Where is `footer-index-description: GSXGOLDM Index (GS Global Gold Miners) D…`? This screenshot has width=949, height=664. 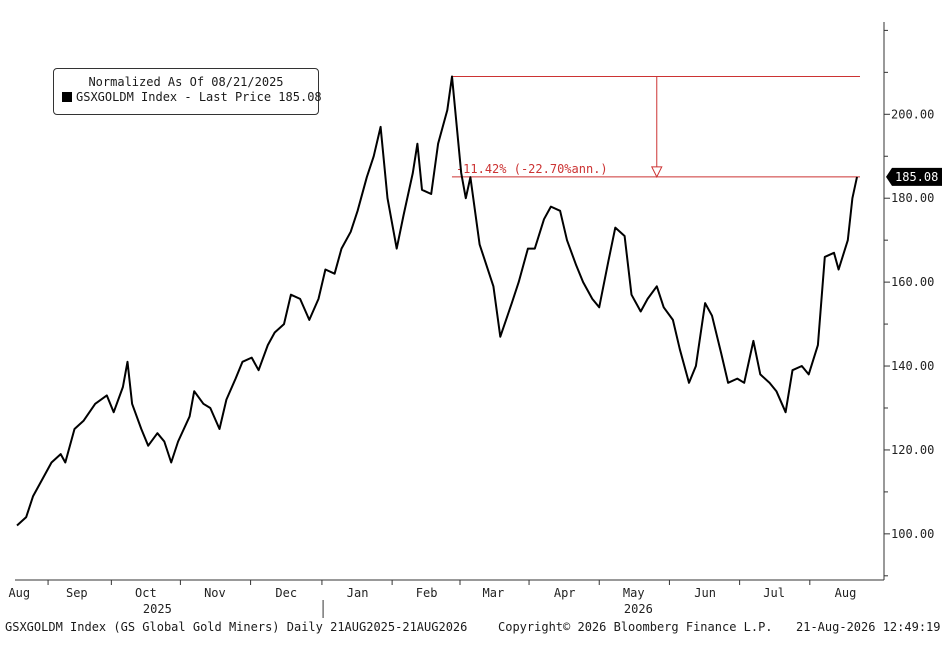 footer-index-description: GSXGOLDM Index (GS Global Gold Miners) D… is located at coordinates (236, 627).